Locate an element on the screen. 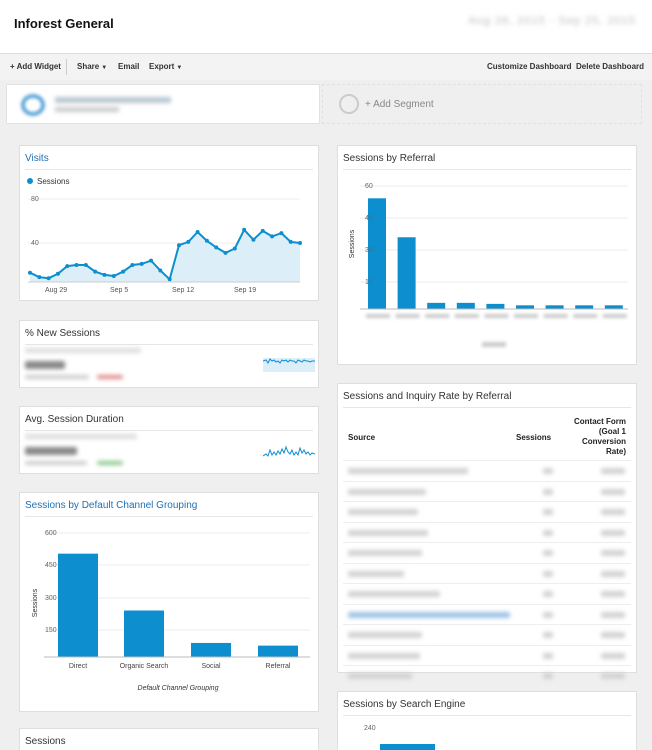 The width and height of the screenshot is (652, 750). widget-new-sessions: % New Sessions is located at coordinates (169, 354).